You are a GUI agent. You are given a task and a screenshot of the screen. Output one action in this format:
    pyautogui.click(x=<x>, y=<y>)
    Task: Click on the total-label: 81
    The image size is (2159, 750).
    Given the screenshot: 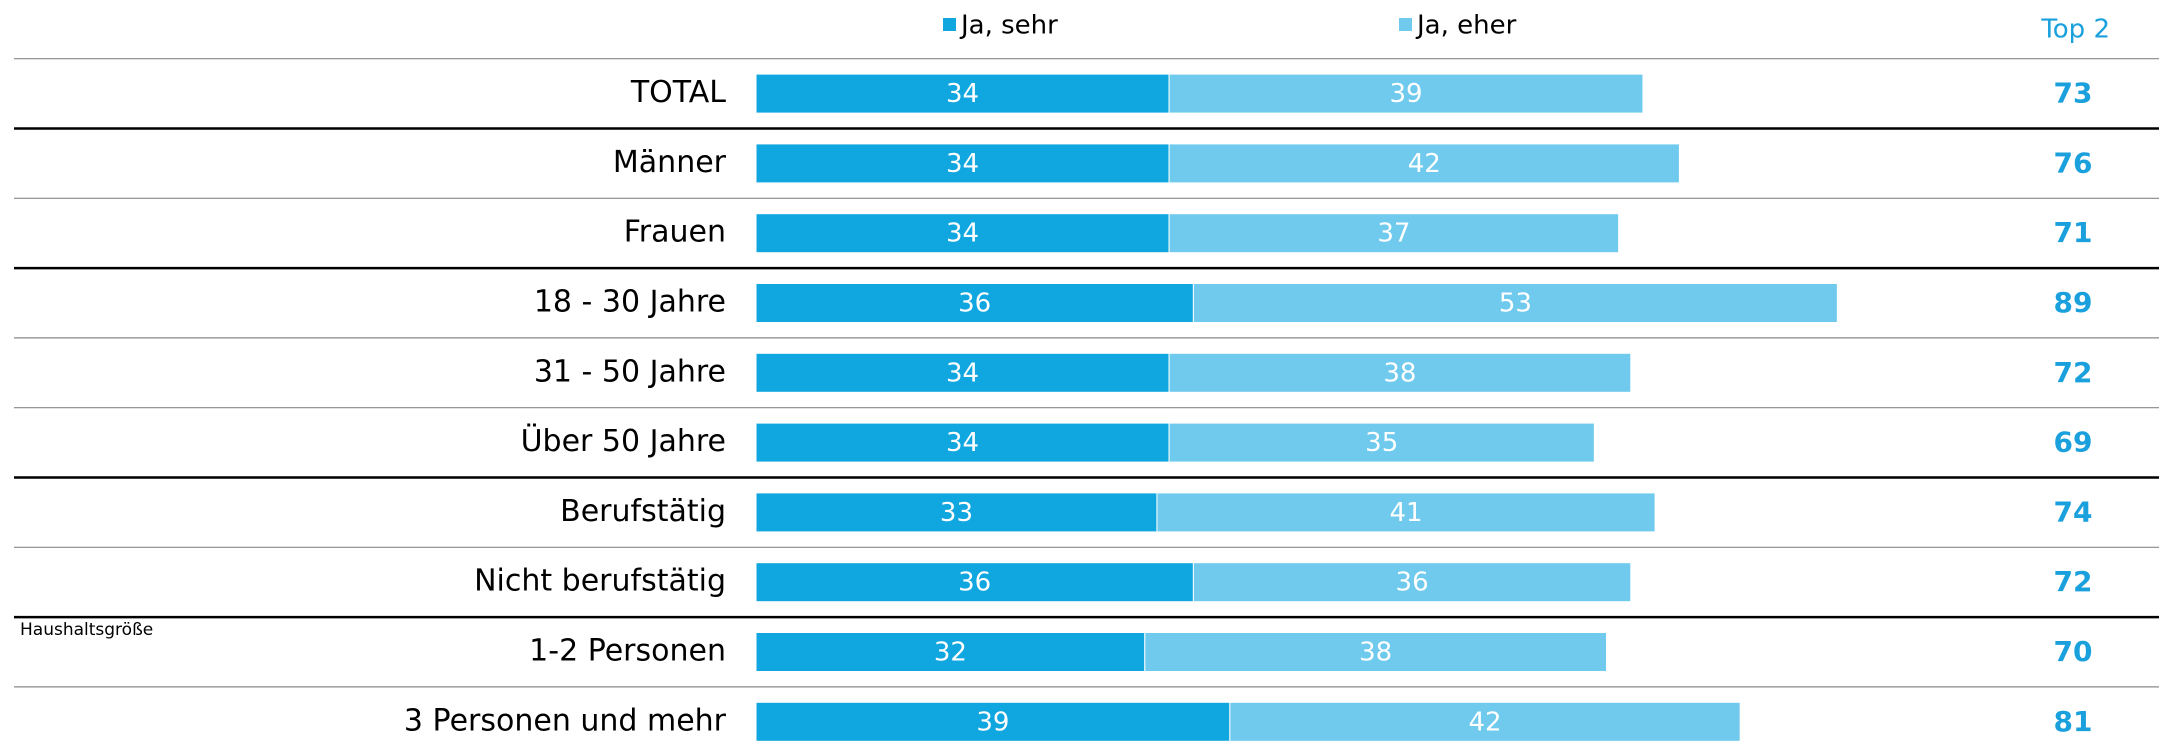 What is the action you would take?
    pyautogui.click(x=2073, y=721)
    